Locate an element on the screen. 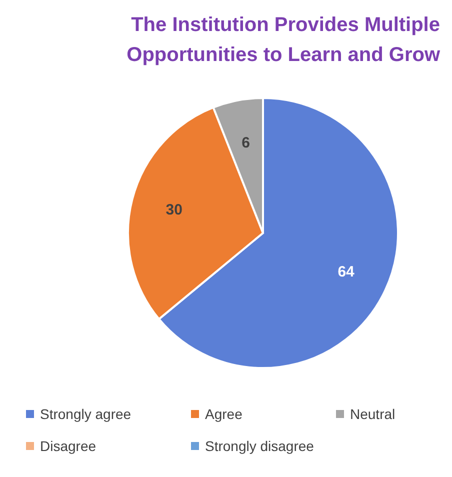 The height and width of the screenshot is (477, 452). legend-label: Disagree is located at coordinates (68, 446).